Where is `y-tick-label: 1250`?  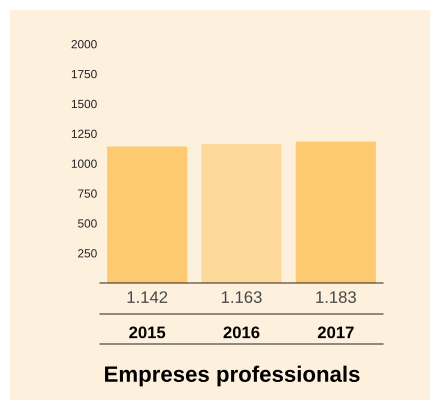
y-tick-label: 1250 is located at coordinates (84, 134).